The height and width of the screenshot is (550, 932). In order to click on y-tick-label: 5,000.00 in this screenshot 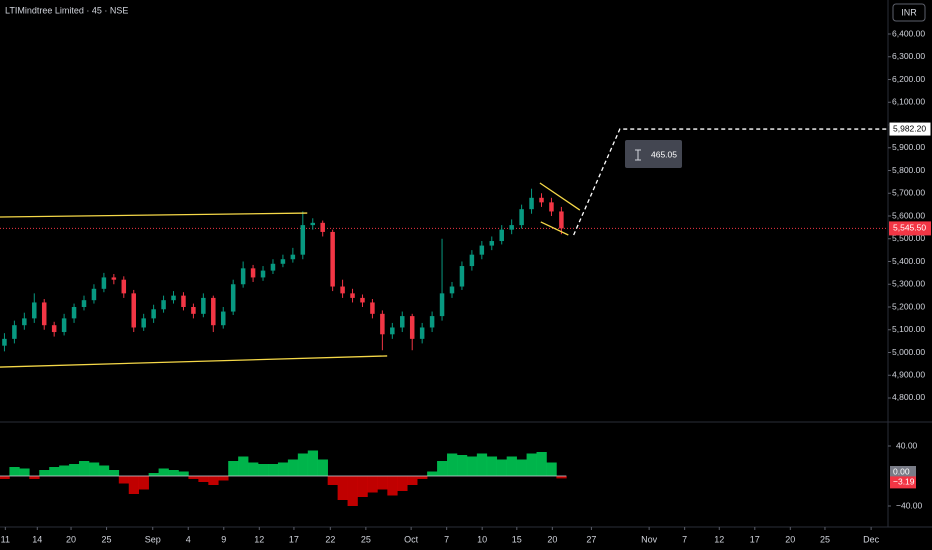, I will do `click(908, 352)`.